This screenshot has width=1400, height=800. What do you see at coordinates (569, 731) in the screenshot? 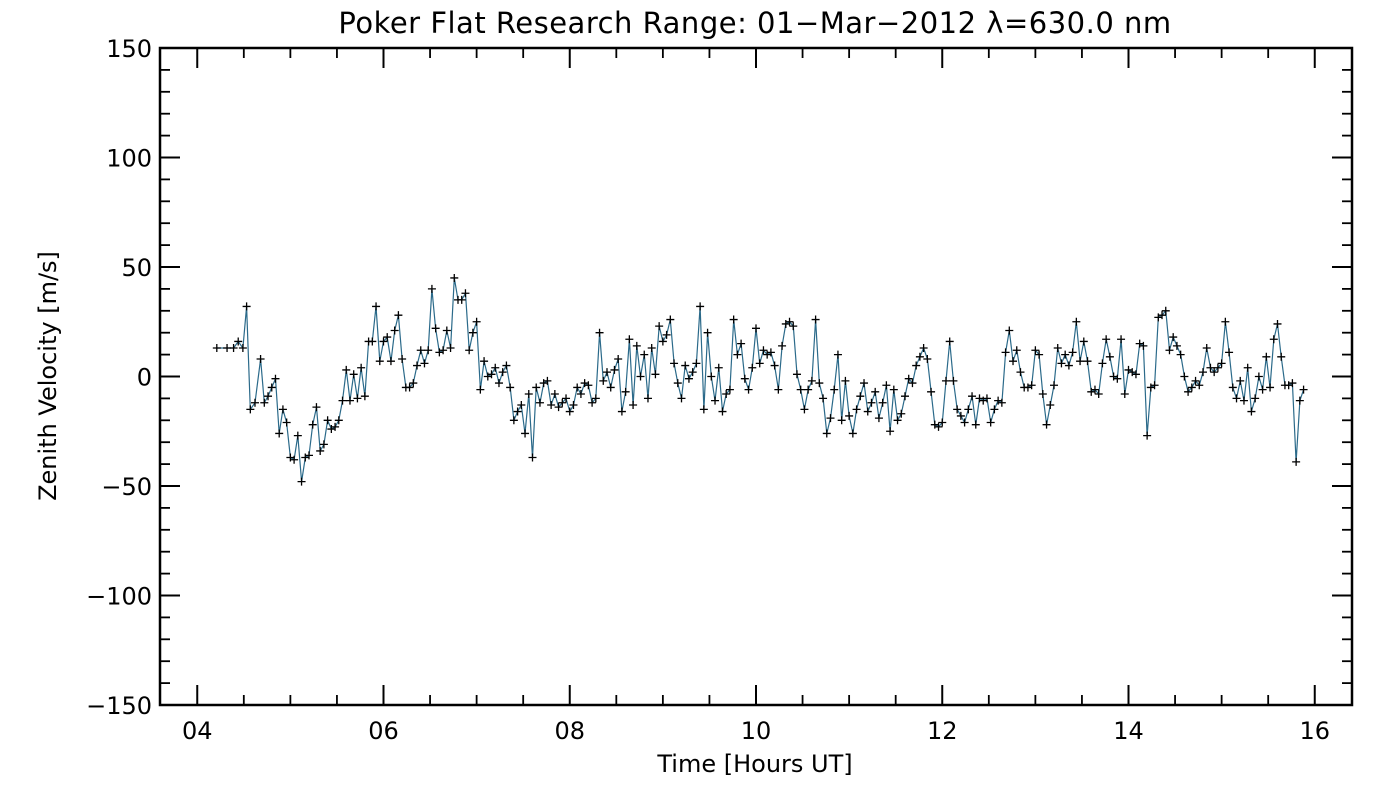
I see `x-tick-label: 08` at bounding box center [569, 731].